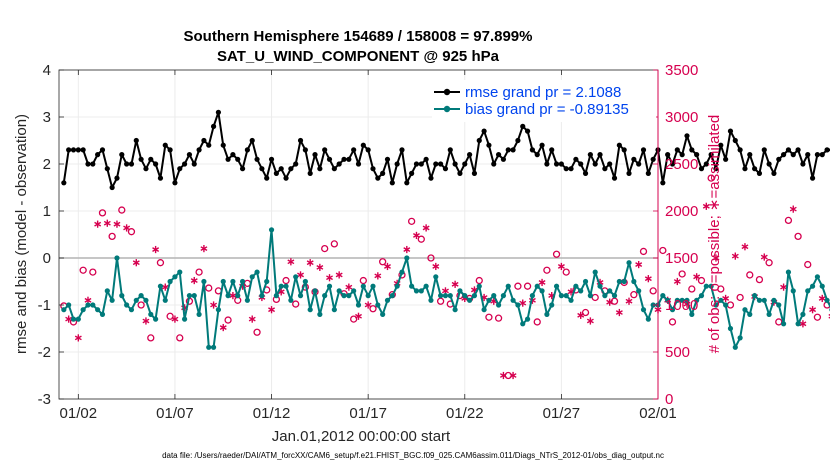  I want to click on y-right-tick-label: 500, so click(677, 352).